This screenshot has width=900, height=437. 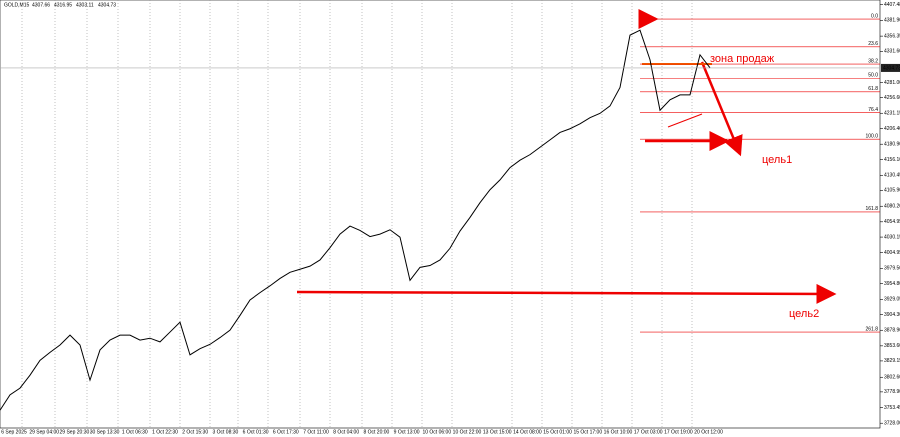 What do you see at coordinates (165, 432) in the screenshot?
I see `x-tick-label: 1 Oct 22:30` at bounding box center [165, 432].